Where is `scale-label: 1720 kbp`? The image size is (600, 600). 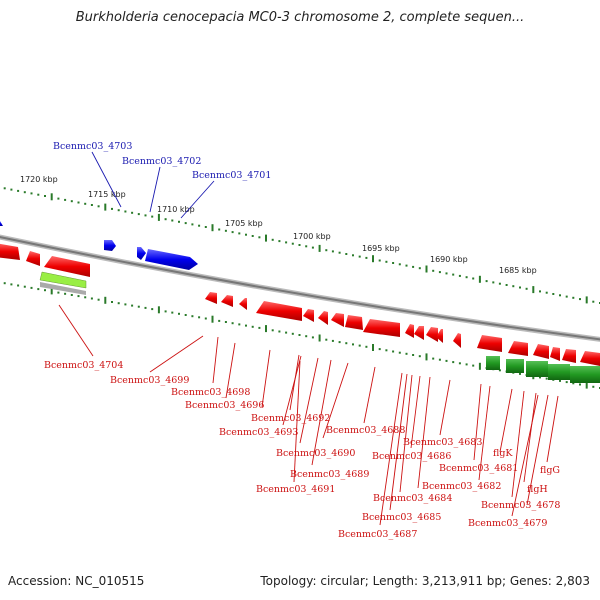
scale-label: 1720 kbp is located at coordinates (39, 179).